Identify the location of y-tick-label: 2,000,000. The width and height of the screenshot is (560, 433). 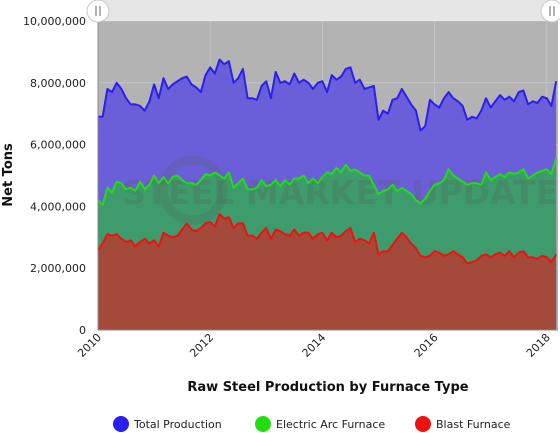
(58, 268).